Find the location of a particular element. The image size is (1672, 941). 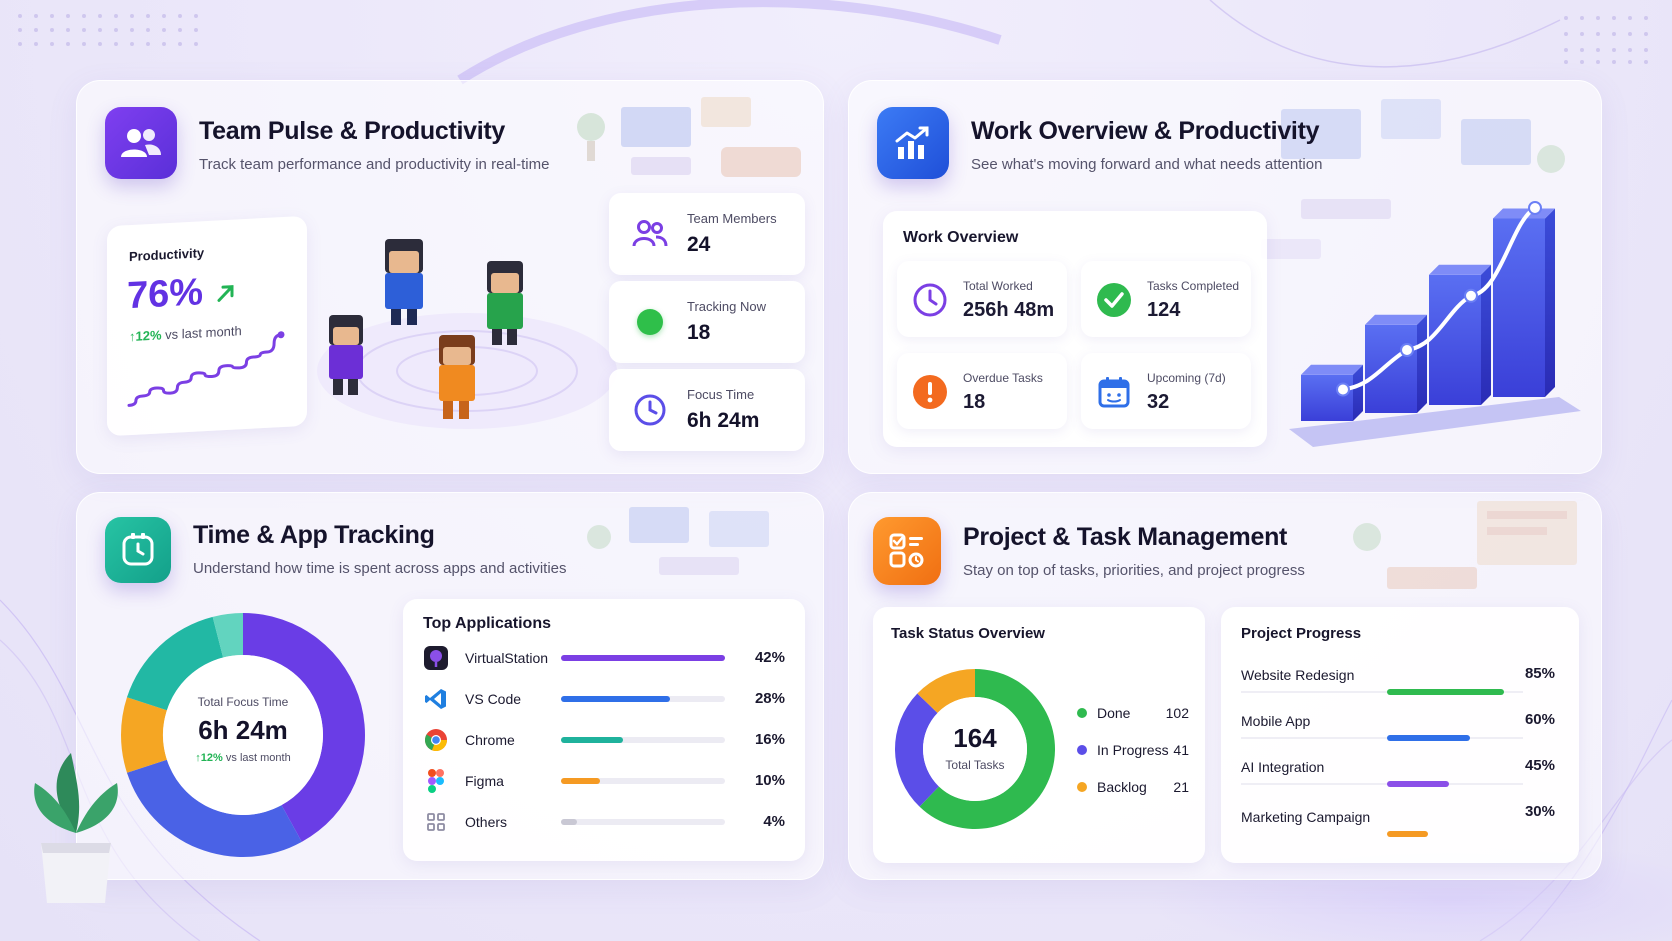

project-name: AI Integration is located at coordinates (1283, 767).